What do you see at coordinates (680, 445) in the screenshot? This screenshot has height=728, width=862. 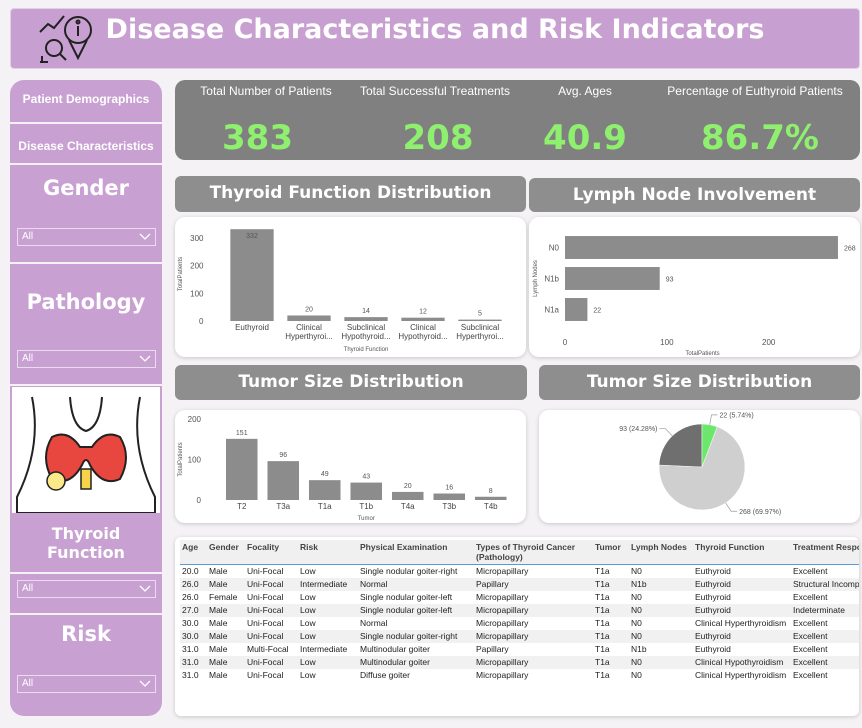 I see `pie-slice` at bounding box center [680, 445].